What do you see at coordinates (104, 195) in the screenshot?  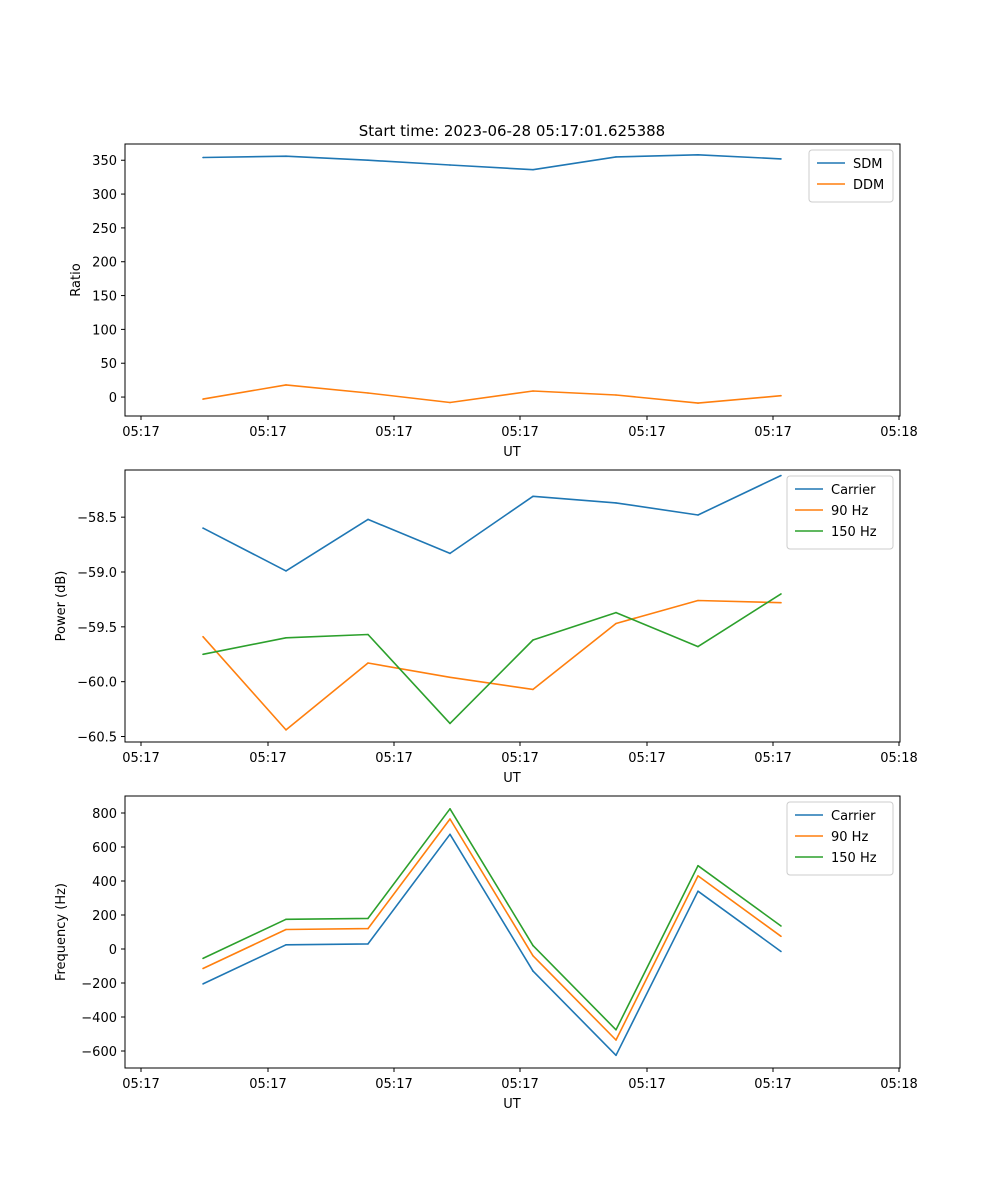 I see `y-tick-label: 300` at bounding box center [104, 195].